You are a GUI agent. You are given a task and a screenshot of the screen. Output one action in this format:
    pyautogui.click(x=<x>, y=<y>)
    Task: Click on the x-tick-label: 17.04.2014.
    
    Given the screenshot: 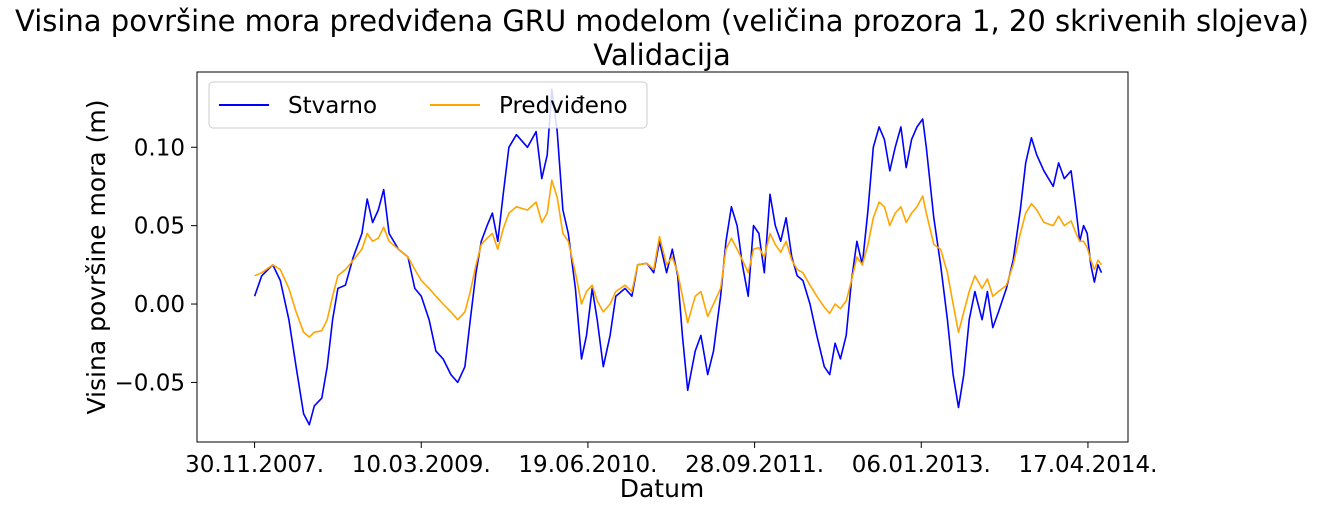 What is the action you would take?
    pyautogui.click(x=1087, y=465)
    